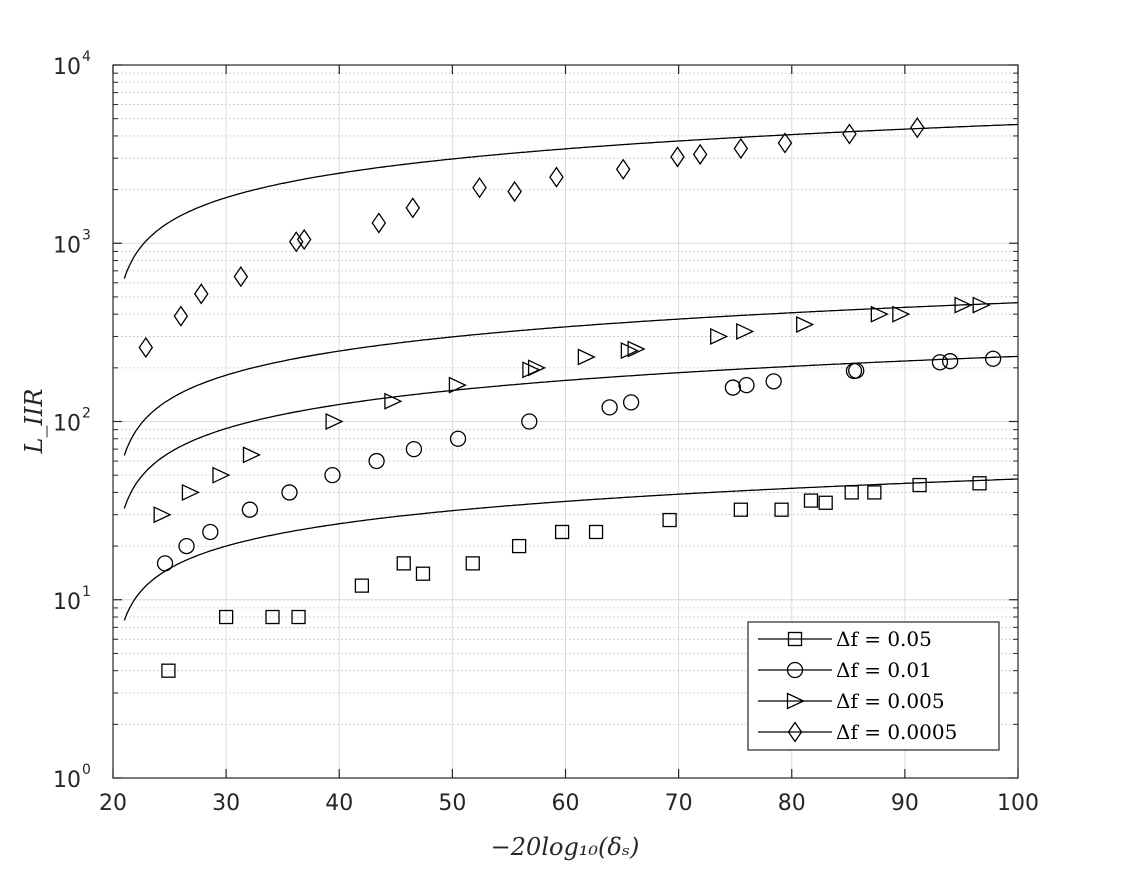  Describe the element at coordinates (565, 847) in the screenshot. I see `x-axis-label: −20log₁₀(δₛ)` at that location.